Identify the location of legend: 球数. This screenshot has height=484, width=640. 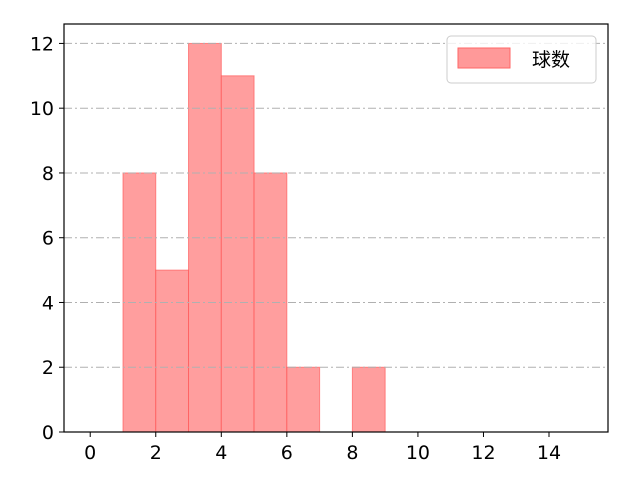
(521, 59).